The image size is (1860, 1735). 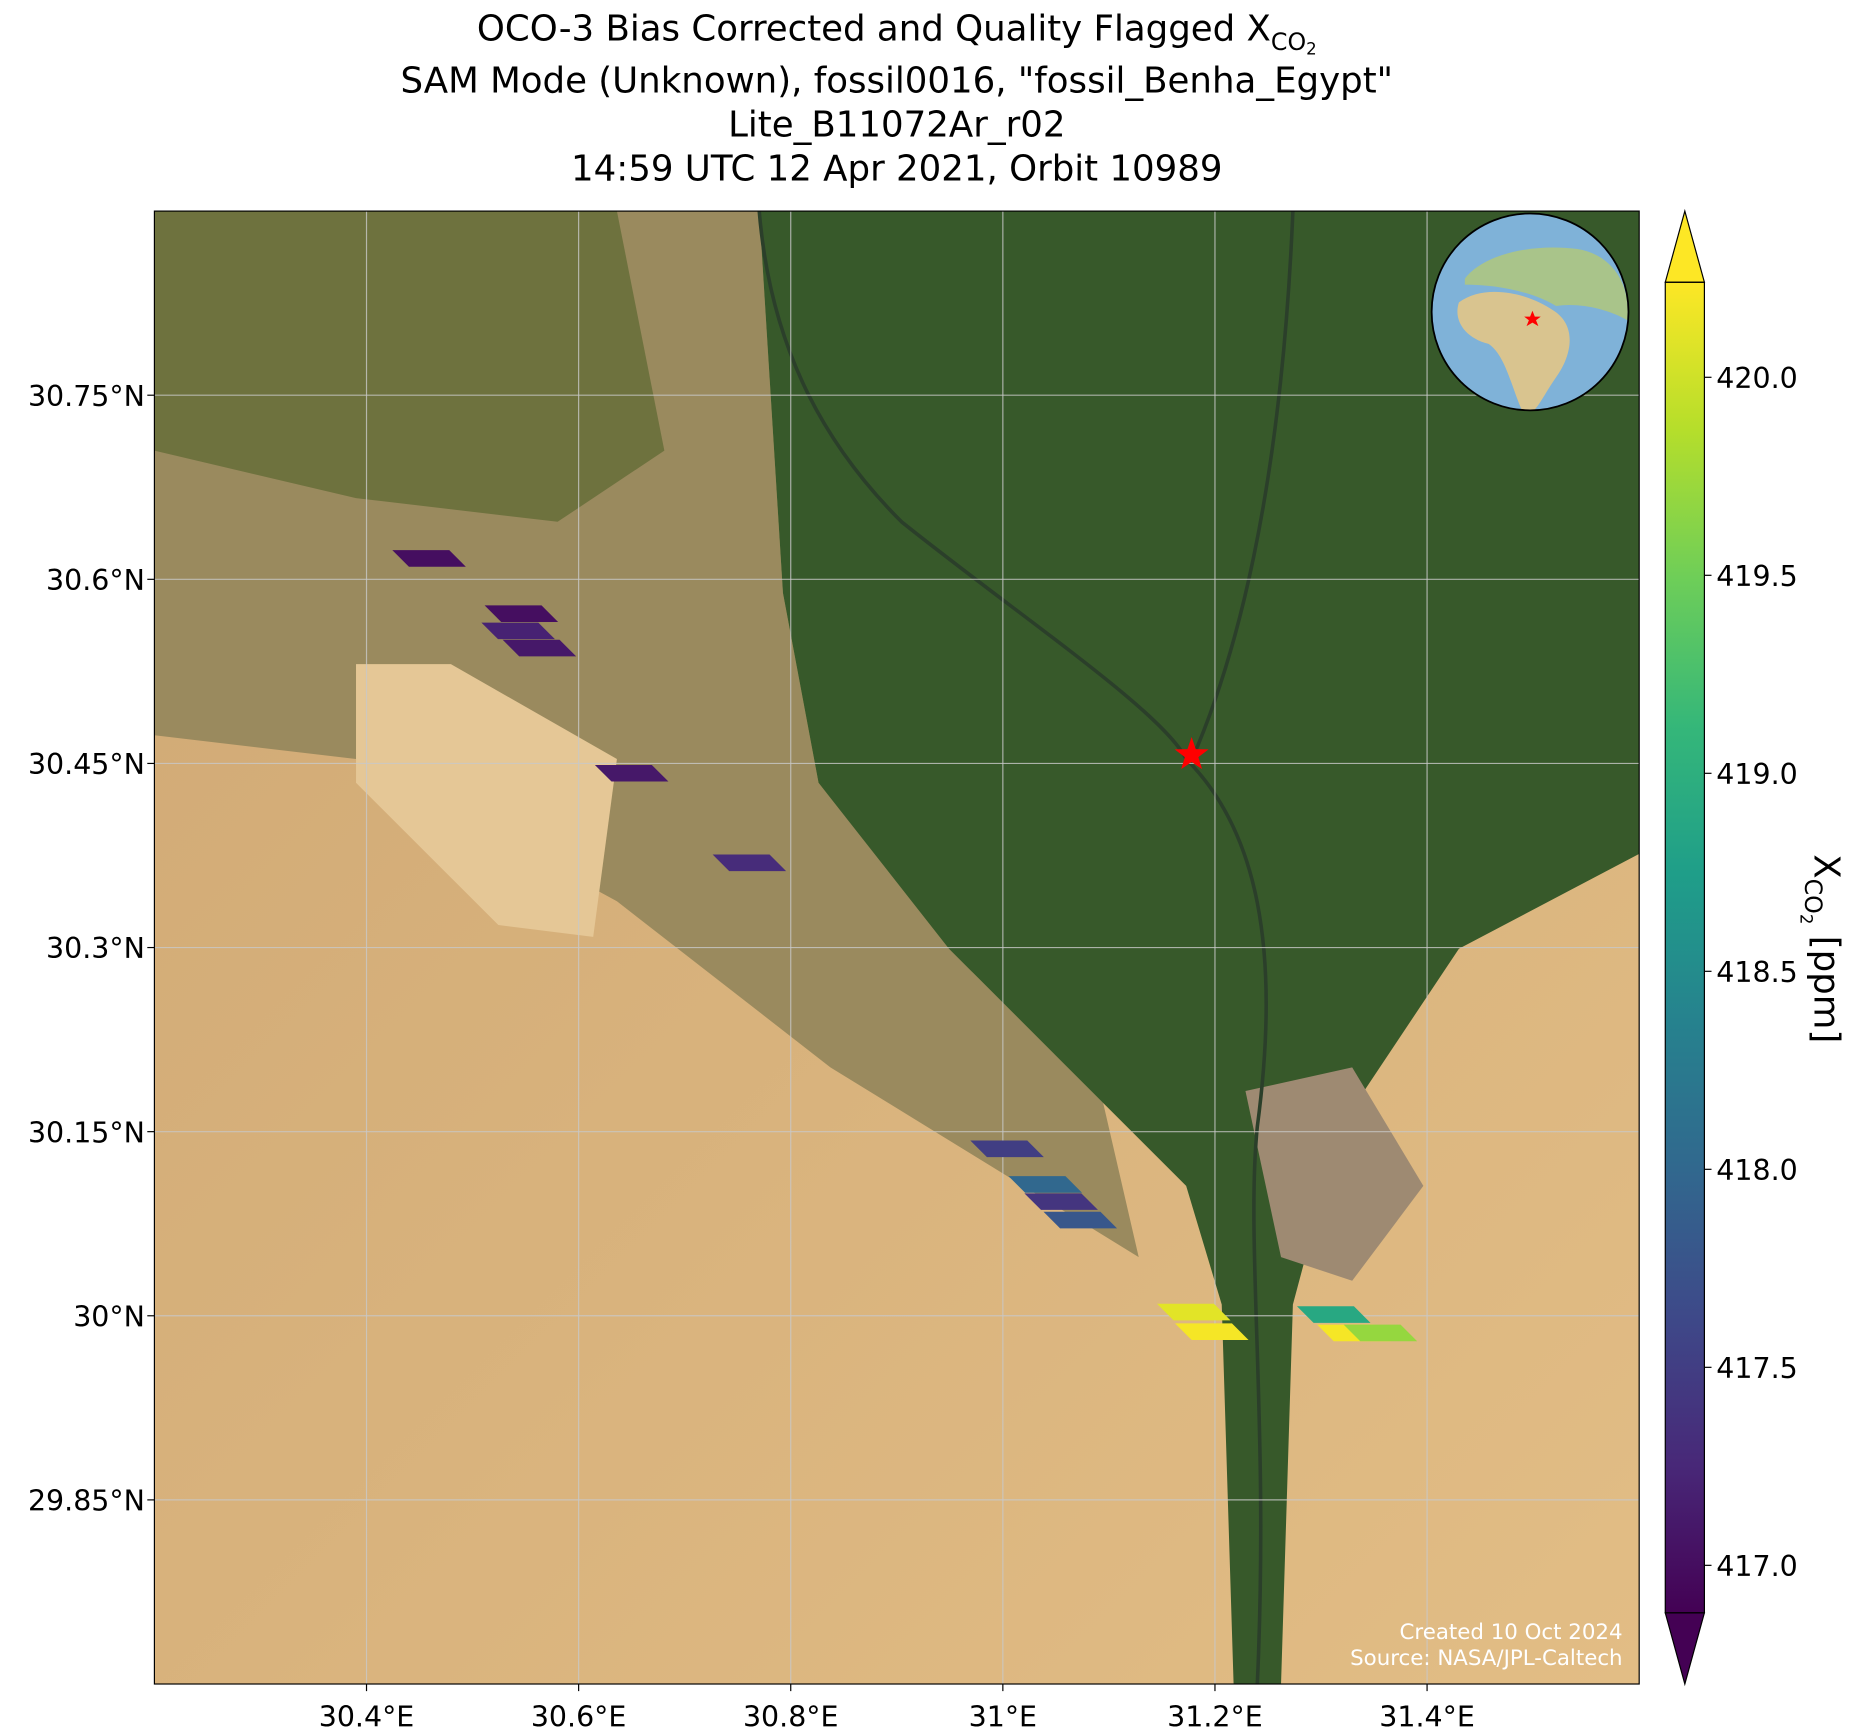 What do you see at coordinates (1003, 1717) in the screenshot?
I see `x-tick-label: 31°E` at bounding box center [1003, 1717].